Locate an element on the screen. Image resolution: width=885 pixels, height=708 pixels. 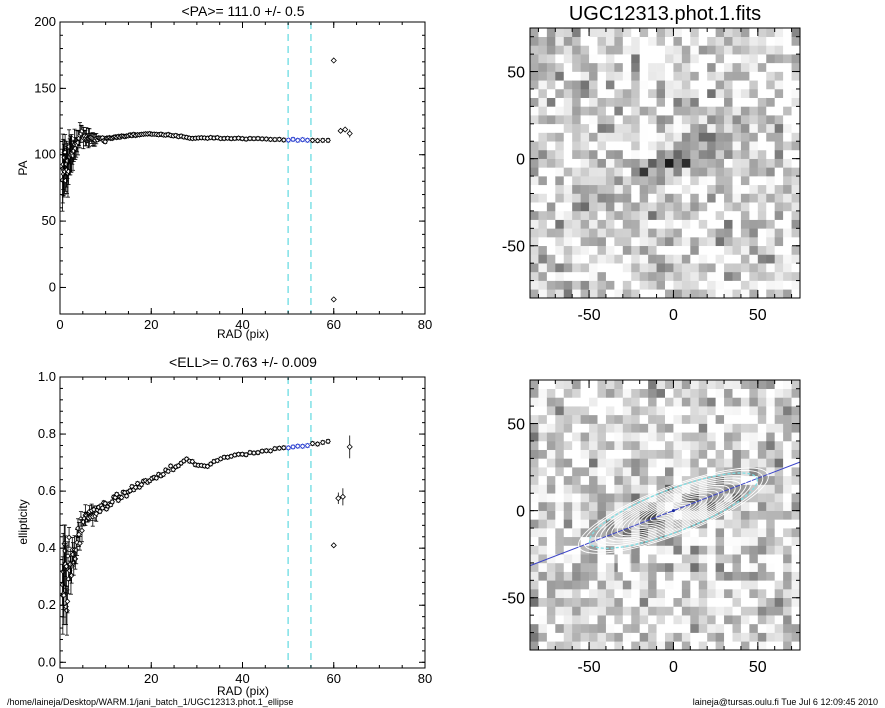
x-tick-label: 0 is located at coordinates (673, 667).